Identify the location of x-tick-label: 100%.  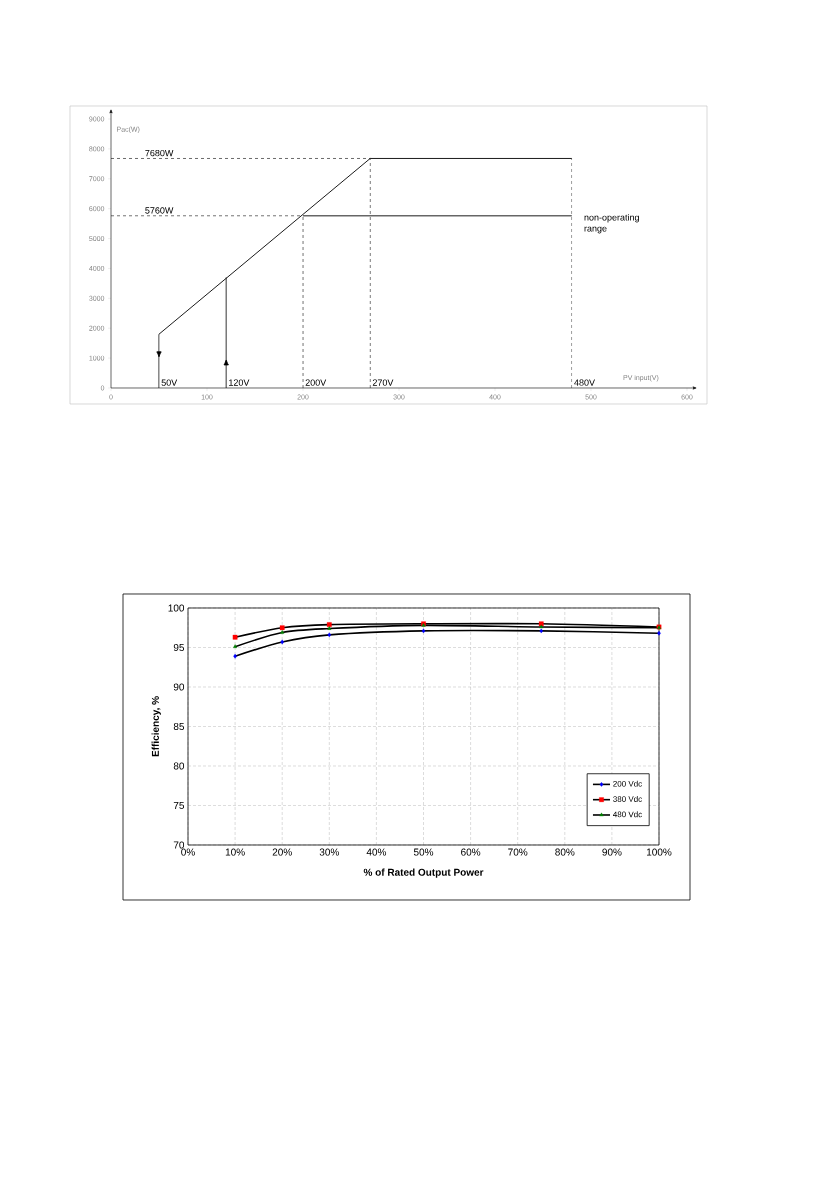
(659, 852).